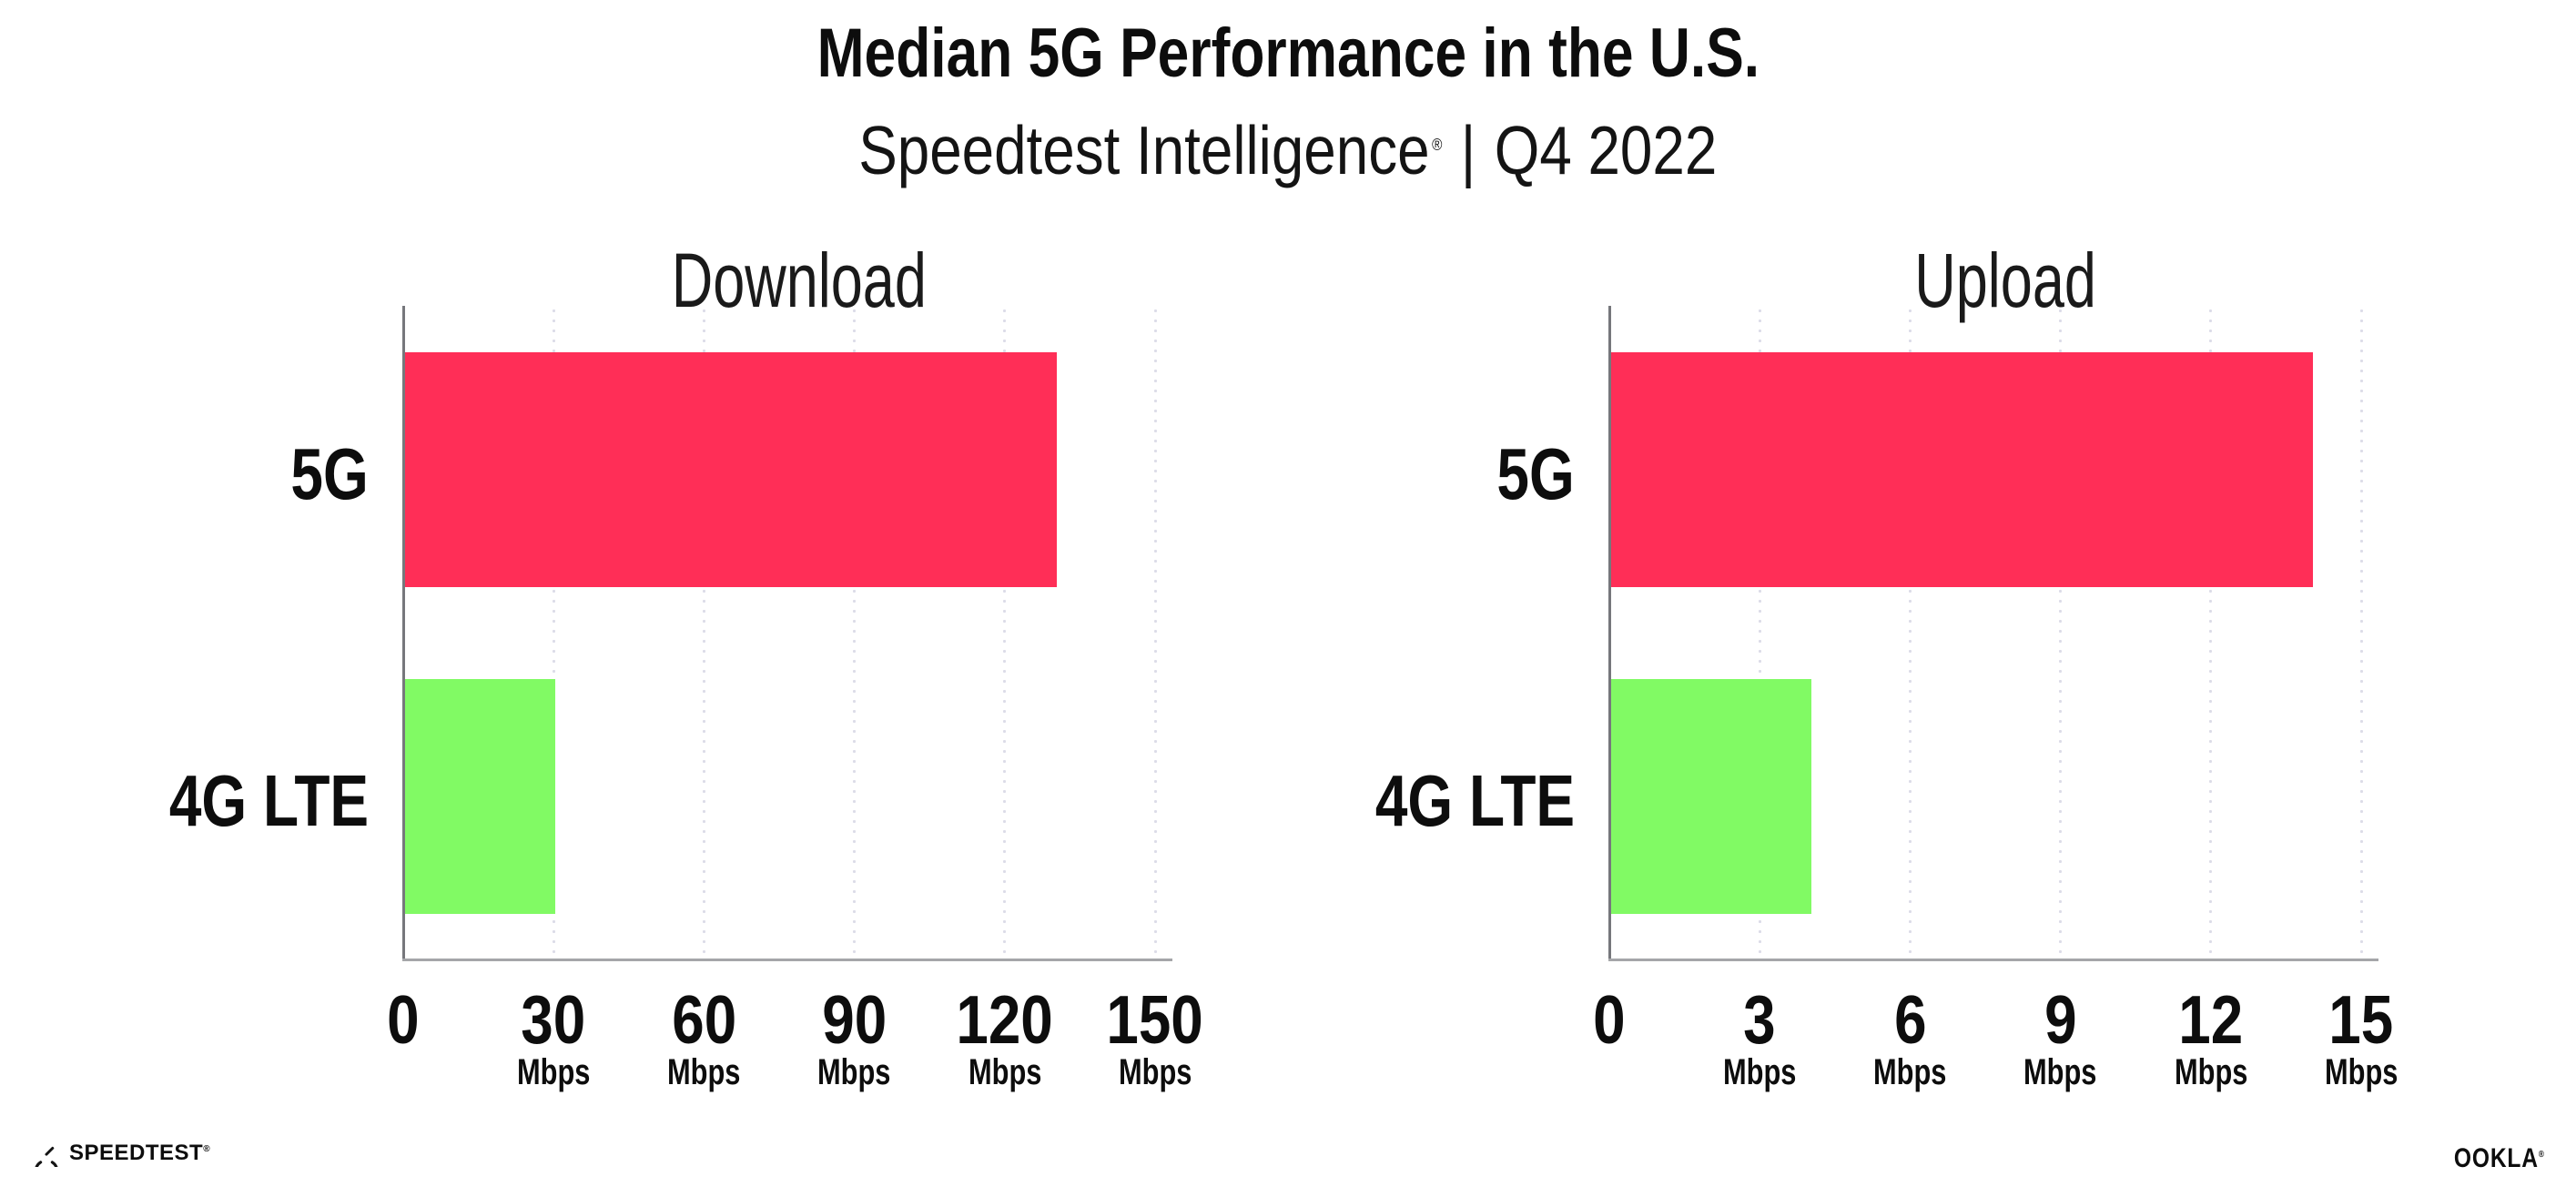 The width and height of the screenshot is (2576, 1197). I want to click on speedtest-gauge-icon, so click(46, 1156).